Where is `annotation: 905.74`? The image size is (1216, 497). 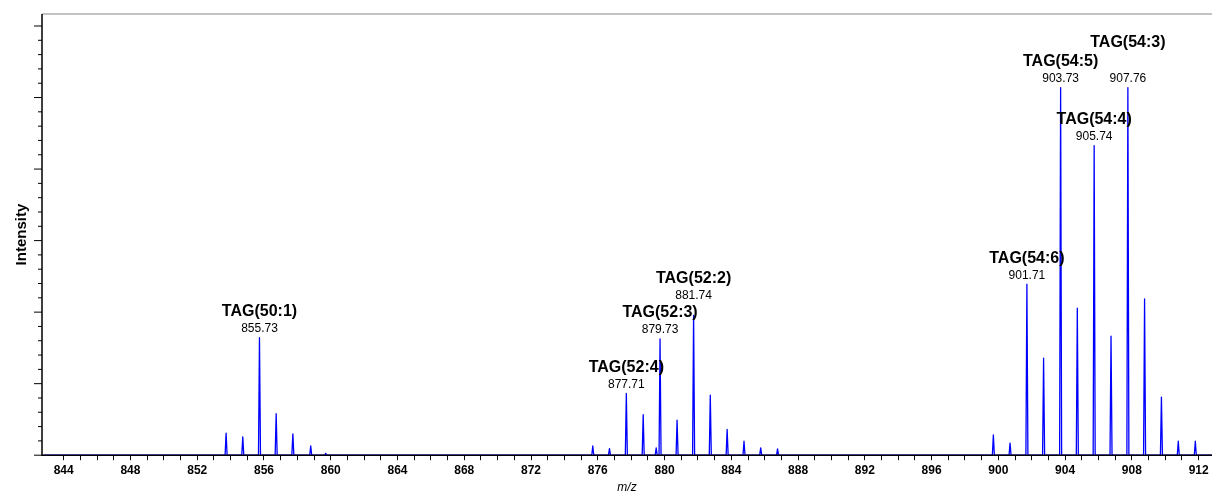 annotation: 905.74 is located at coordinates (1094, 135).